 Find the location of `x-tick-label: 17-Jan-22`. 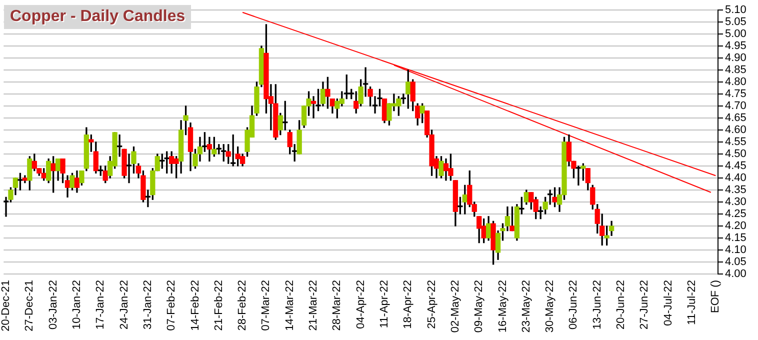

x-tick-label: 17-Jan-22 is located at coordinates (100, 305).